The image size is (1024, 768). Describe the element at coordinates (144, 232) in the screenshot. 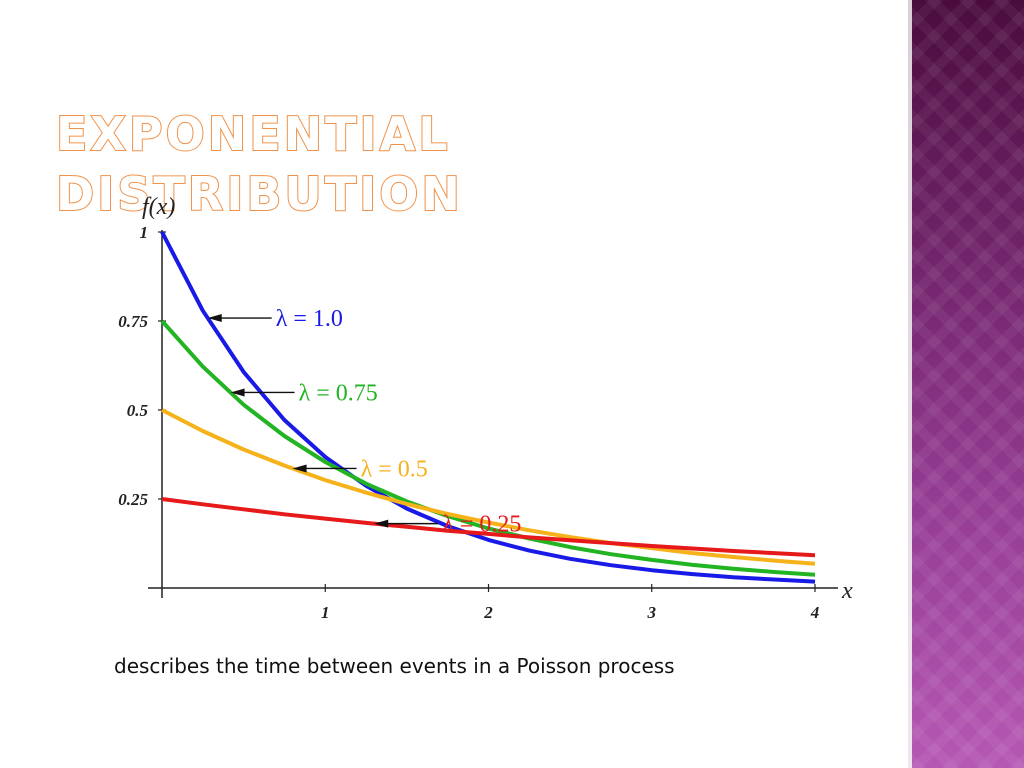

I see `y-tick-label: 1` at that location.